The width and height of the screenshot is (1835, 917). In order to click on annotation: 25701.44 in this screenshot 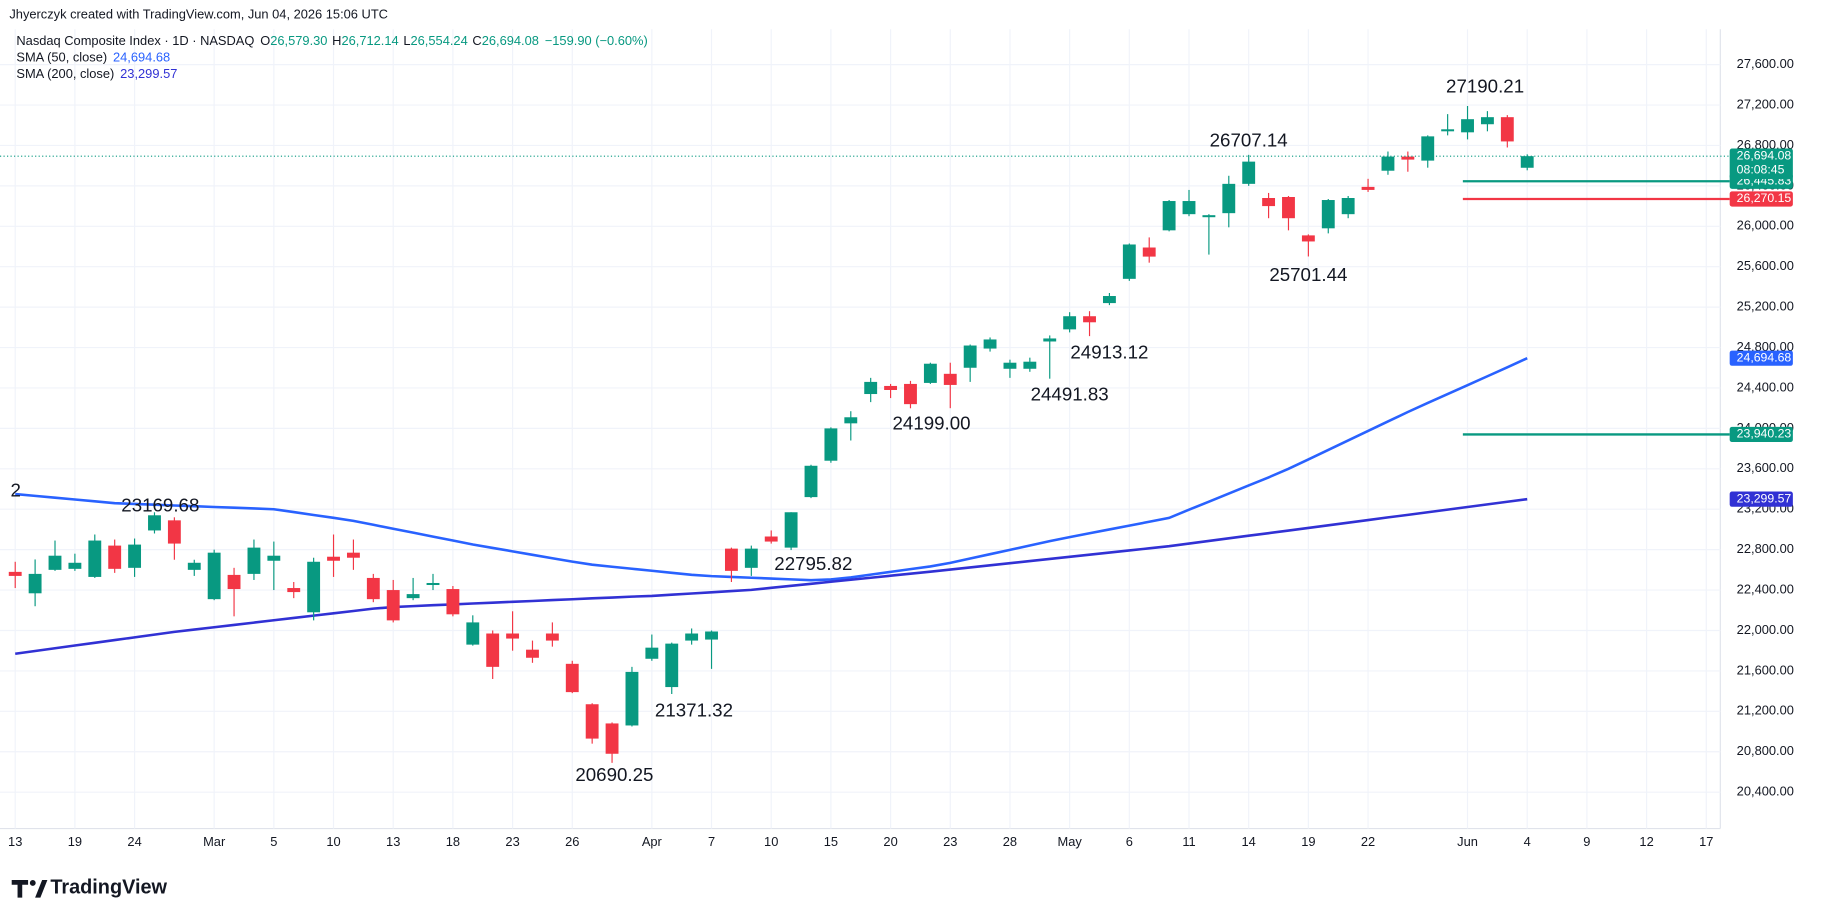, I will do `click(1308, 274)`.